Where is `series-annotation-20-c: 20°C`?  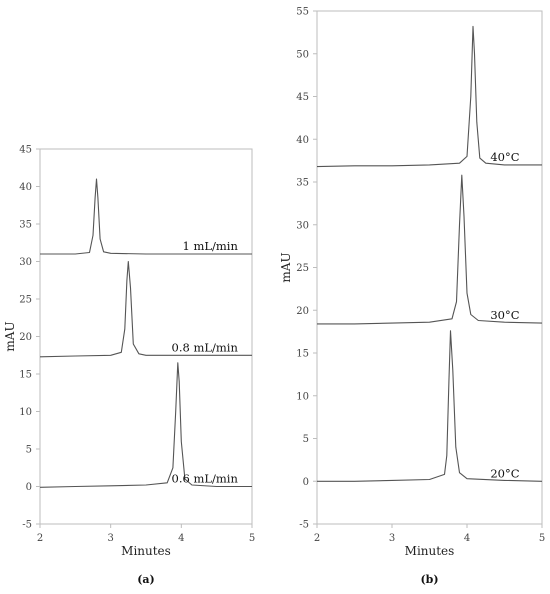 series-annotation-20-c: 20°C is located at coordinates (504, 473).